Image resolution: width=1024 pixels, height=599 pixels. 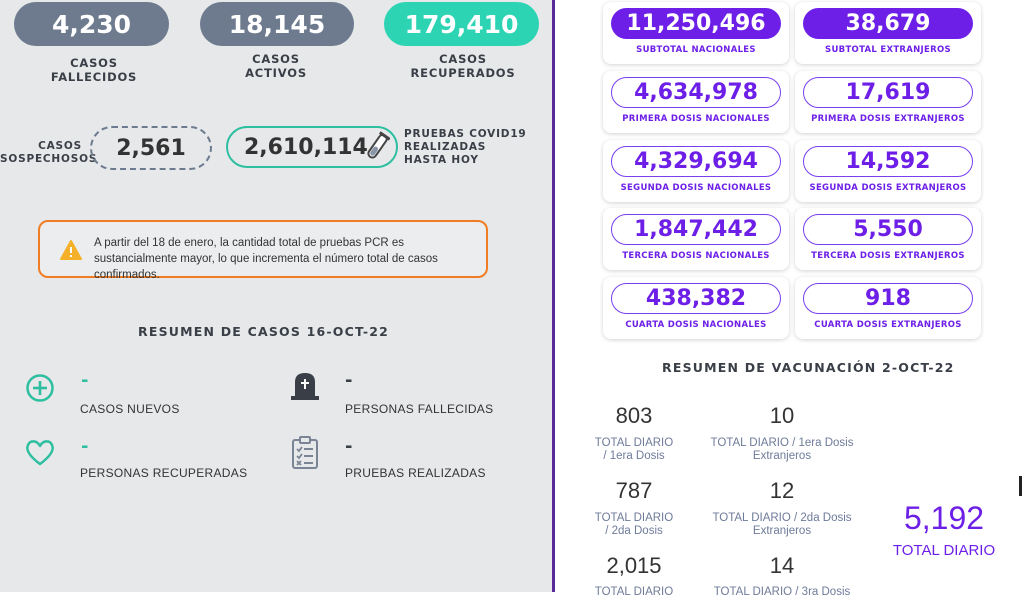 What do you see at coordinates (349, 446) in the screenshot?
I see `pruebas-realizadas-value: -` at bounding box center [349, 446].